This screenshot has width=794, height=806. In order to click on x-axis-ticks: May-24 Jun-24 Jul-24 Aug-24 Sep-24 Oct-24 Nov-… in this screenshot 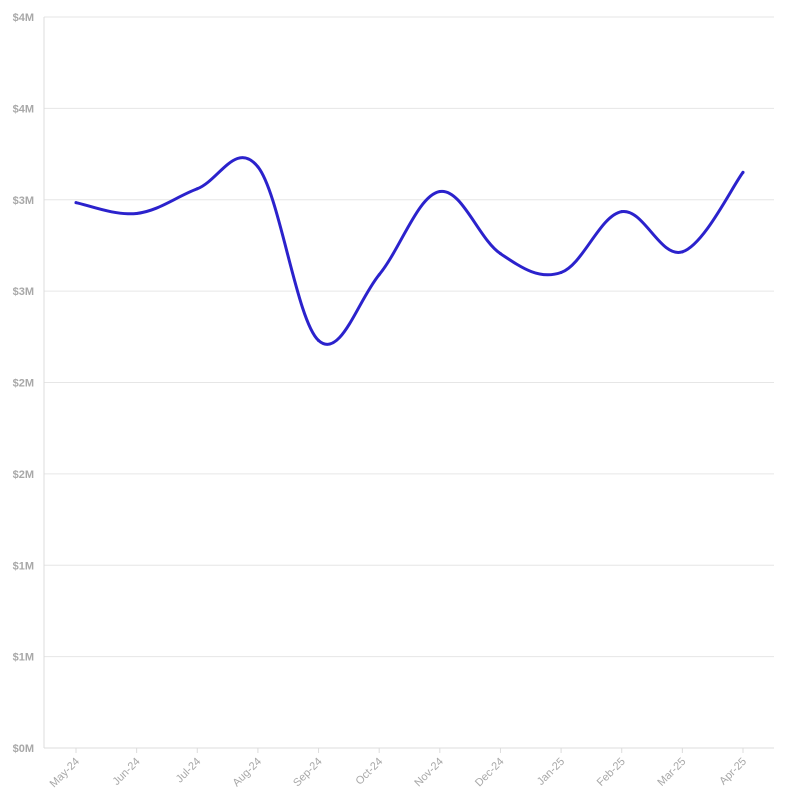, I will do `click(398, 769)`.